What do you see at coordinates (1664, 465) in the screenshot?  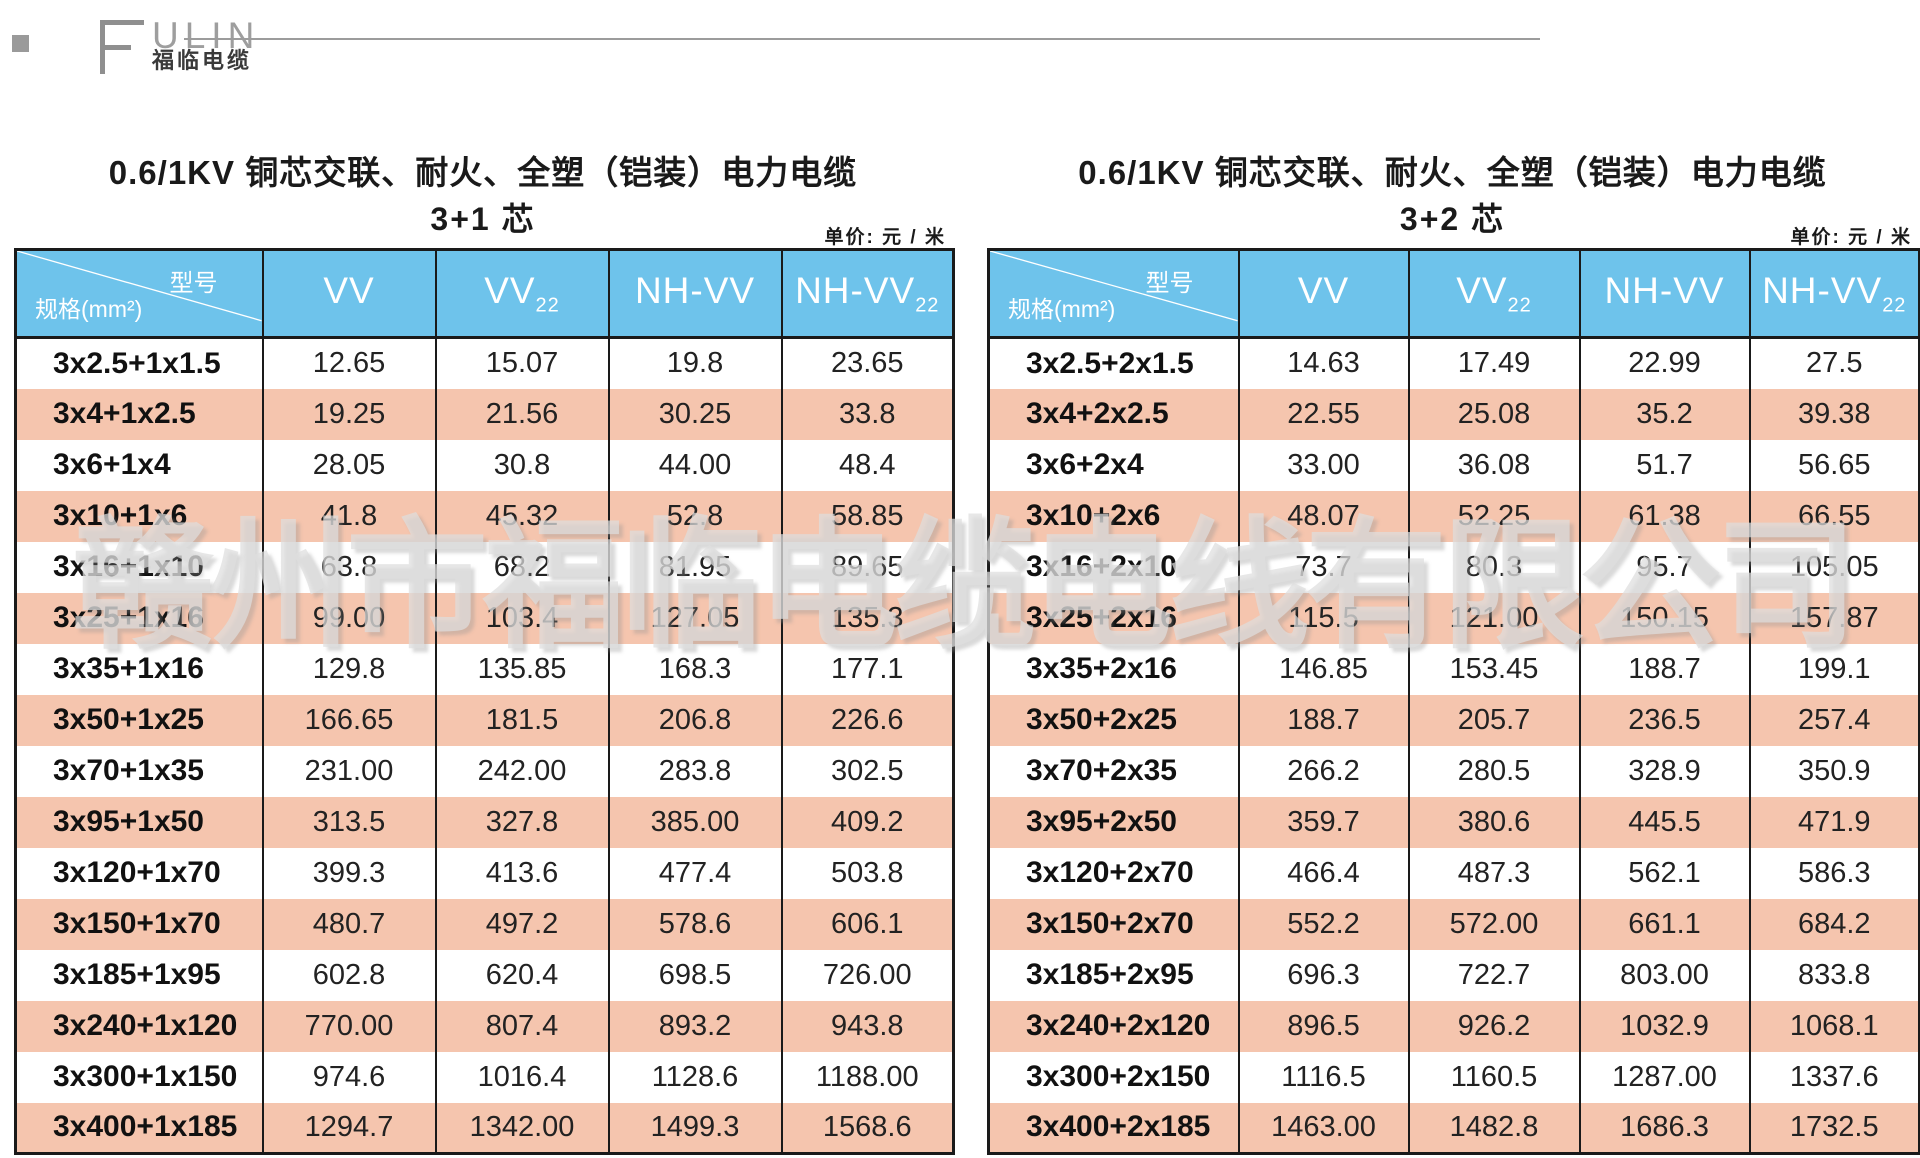 I see `price-cell-nhvv: 51.7` at bounding box center [1664, 465].